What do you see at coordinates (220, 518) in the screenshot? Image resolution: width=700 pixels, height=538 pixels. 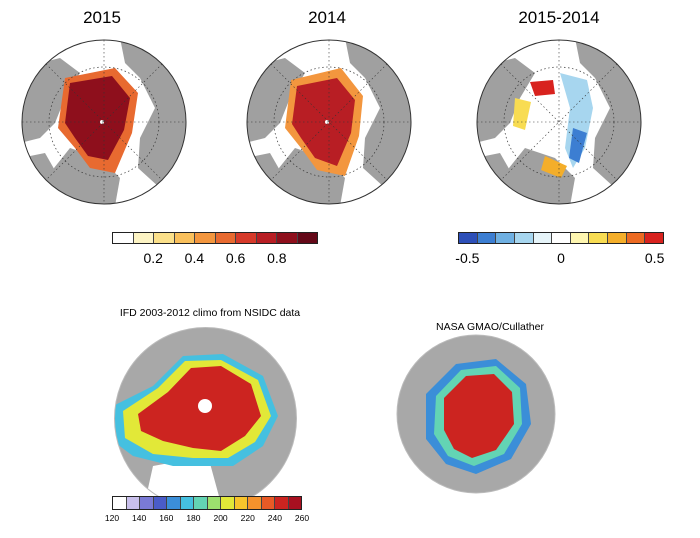 I see `colorbar-tick-label: 200` at bounding box center [220, 518].